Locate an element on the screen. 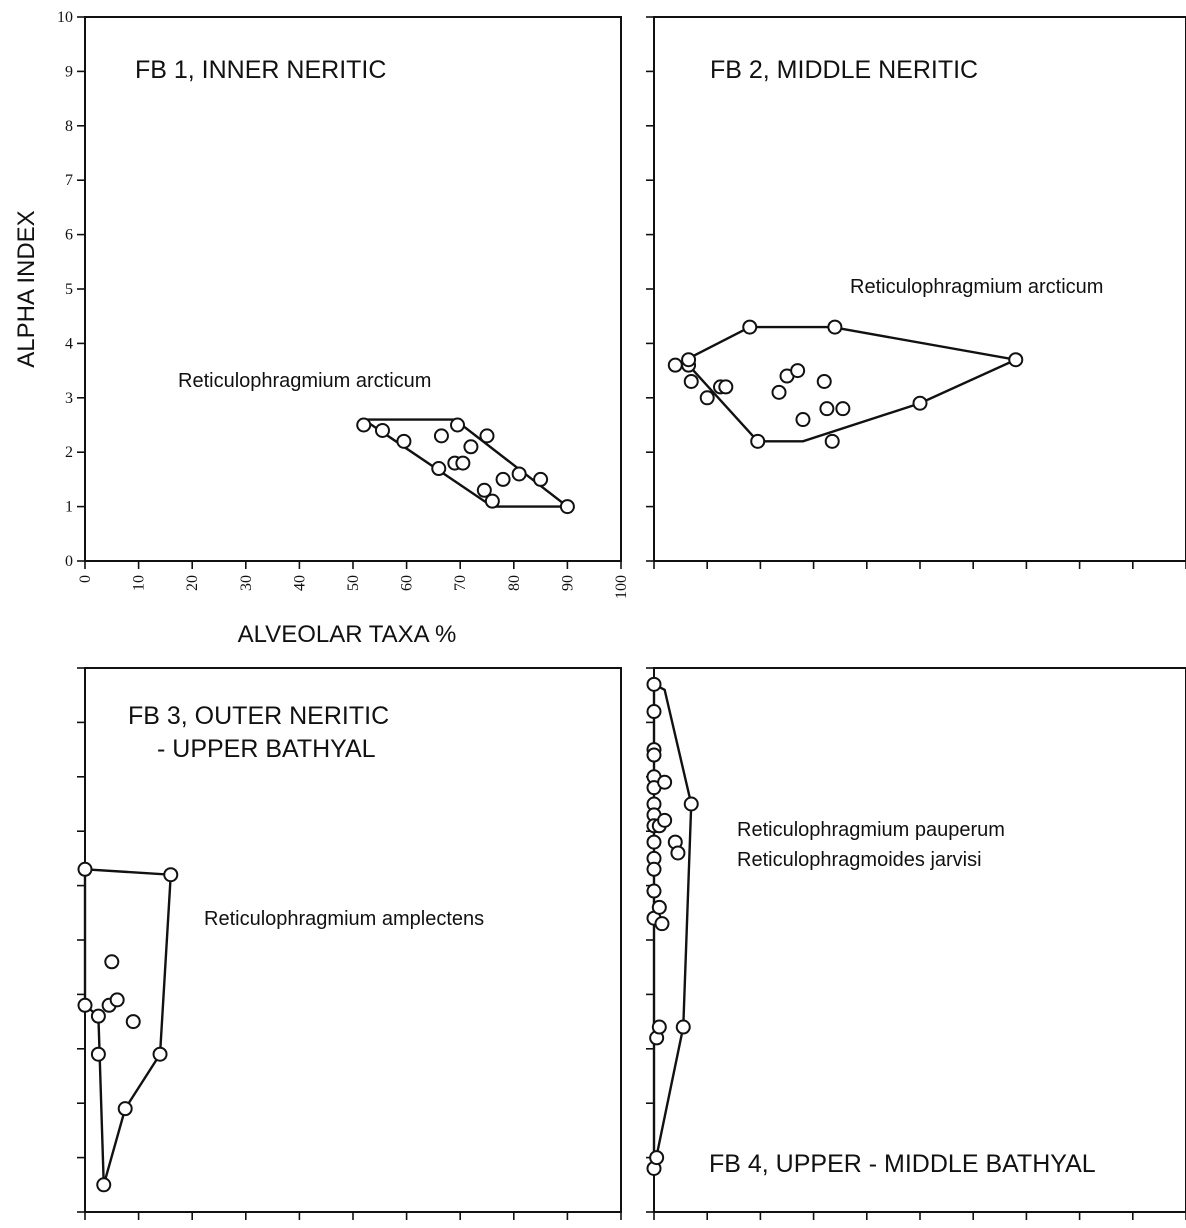  y-tick-label: 2 is located at coordinates (69, 452).